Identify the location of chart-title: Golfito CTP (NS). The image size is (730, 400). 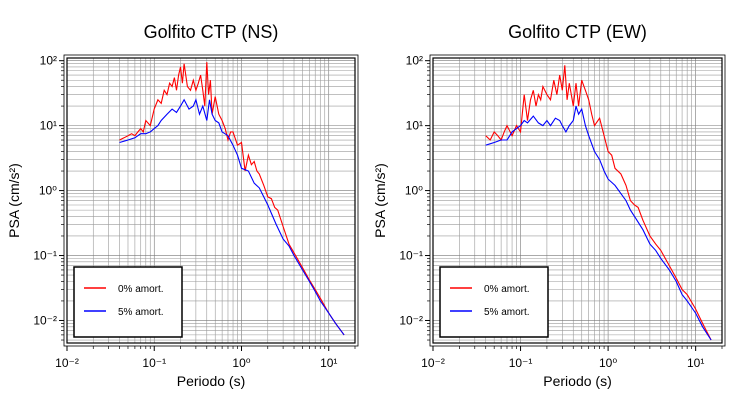
(211, 32).